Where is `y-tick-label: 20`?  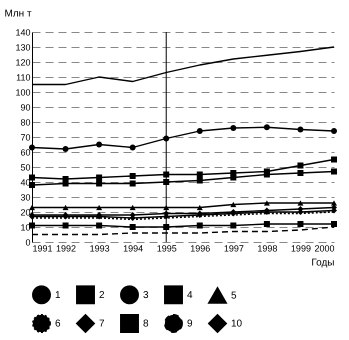 y-tick-label: 20 is located at coordinates (25, 213).